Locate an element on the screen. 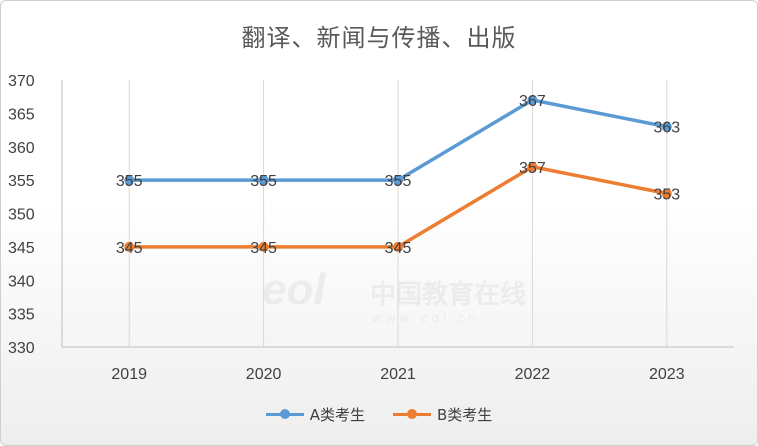 This screenshot has width=758, height=446. data-label-a-2020: 355 is located at coordinates (263, 181).